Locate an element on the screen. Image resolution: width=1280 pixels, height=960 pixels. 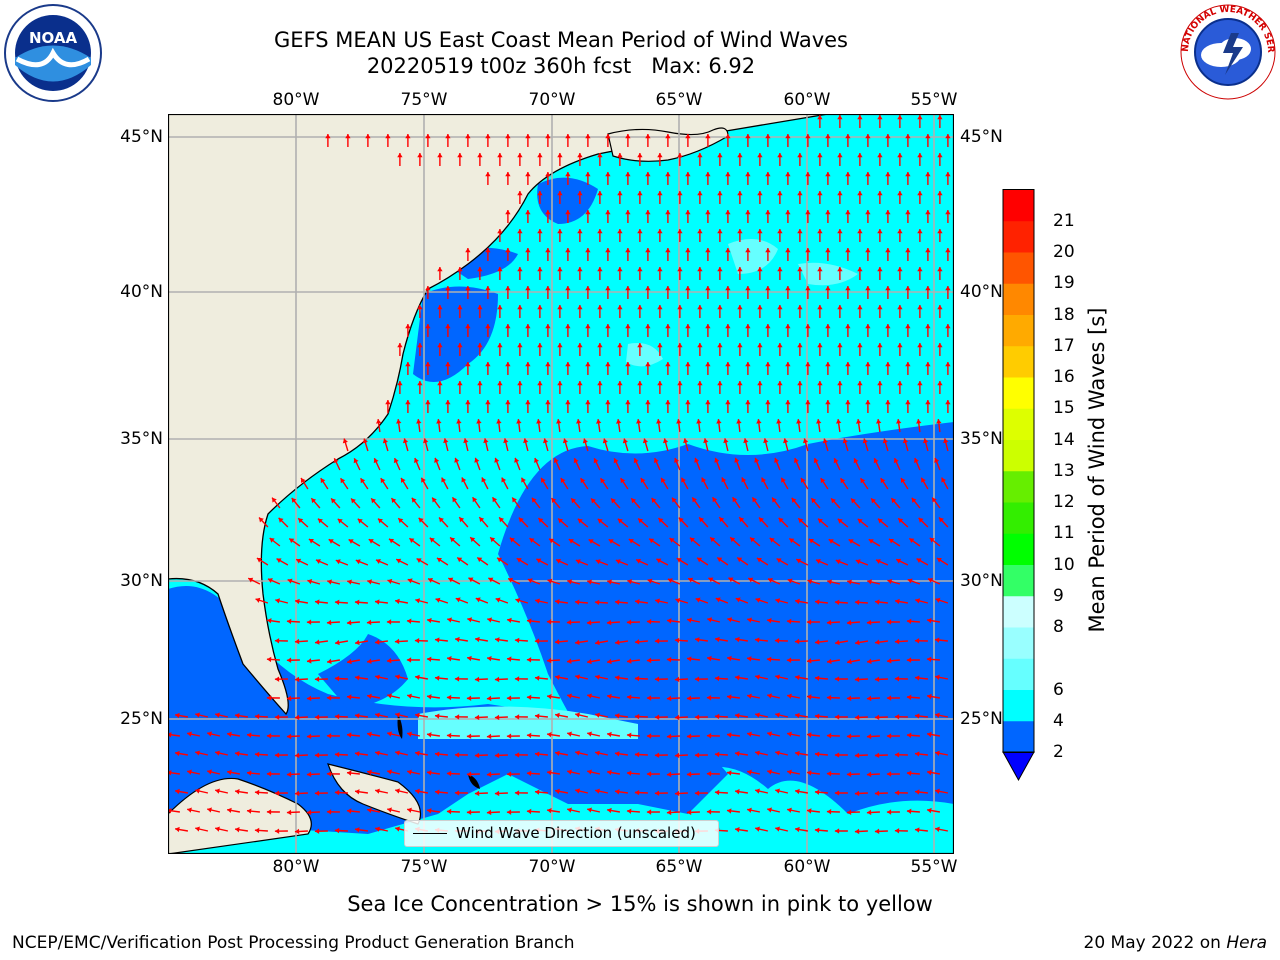
lon-label-bottom: 65°W is located at coordinates (679, 867).